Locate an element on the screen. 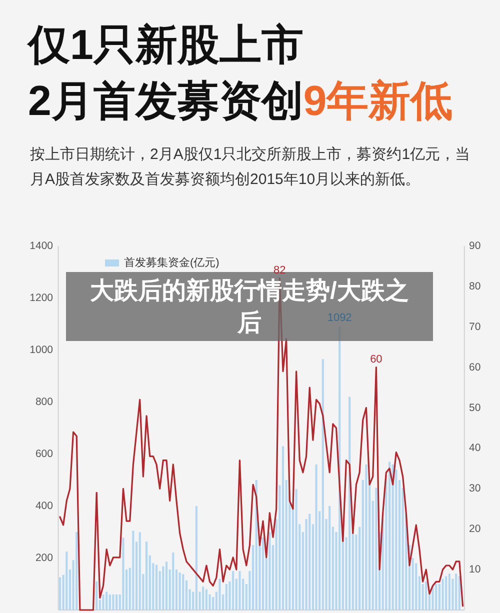 Image resolution: width=500 pixels, height=613 pixels. y-tick: 400 is located at coordinates (44, 506).